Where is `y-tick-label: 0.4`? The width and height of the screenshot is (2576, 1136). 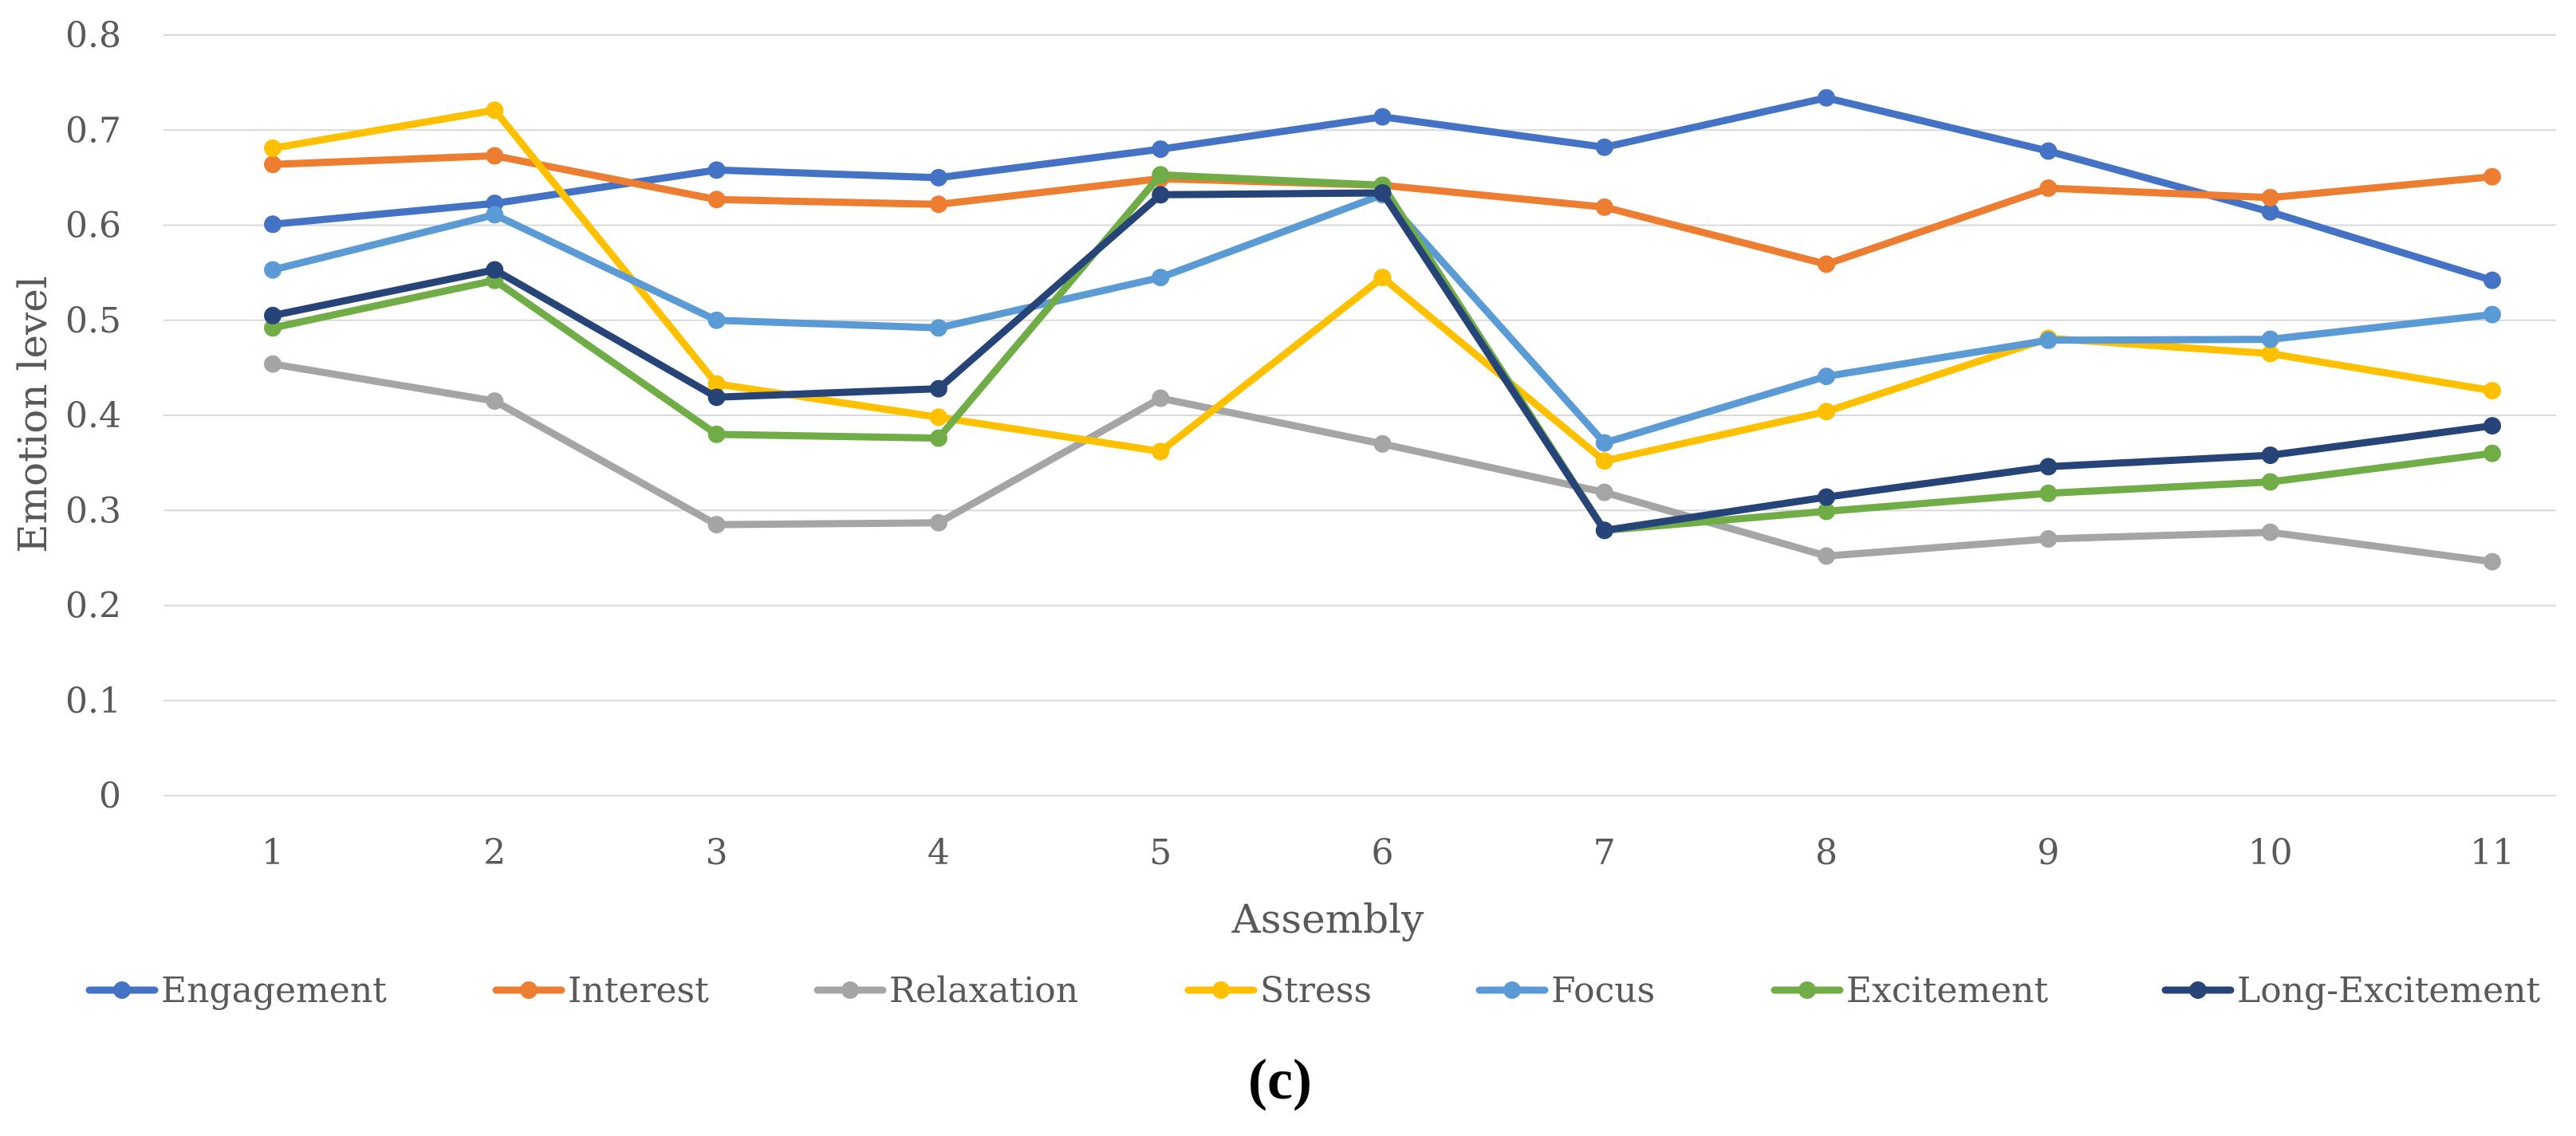
y-tick-label: 0.4 is located at coordinates (93, 415).